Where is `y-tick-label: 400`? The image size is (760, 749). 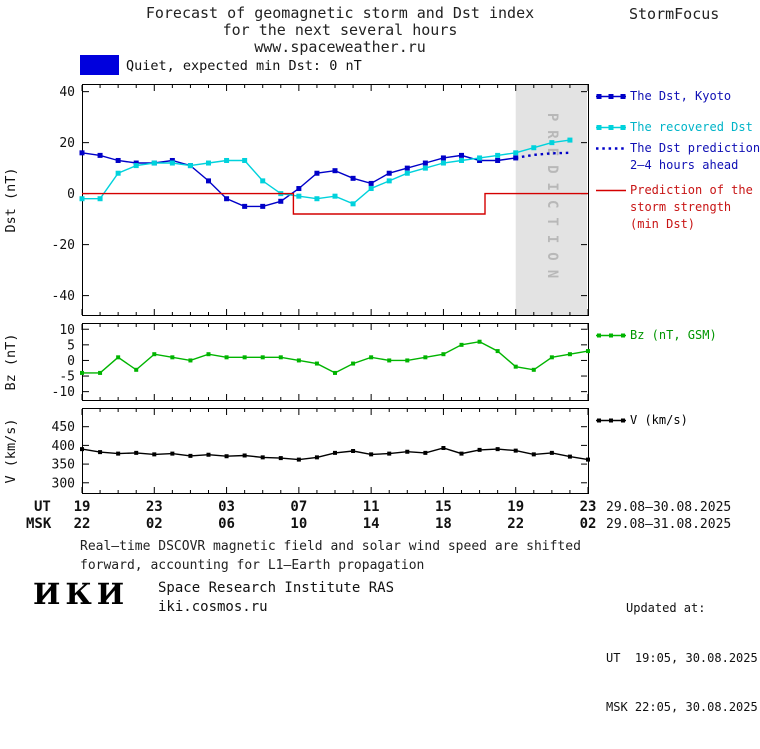
y-tick-label: 400 is located at coordinates (63, 446).